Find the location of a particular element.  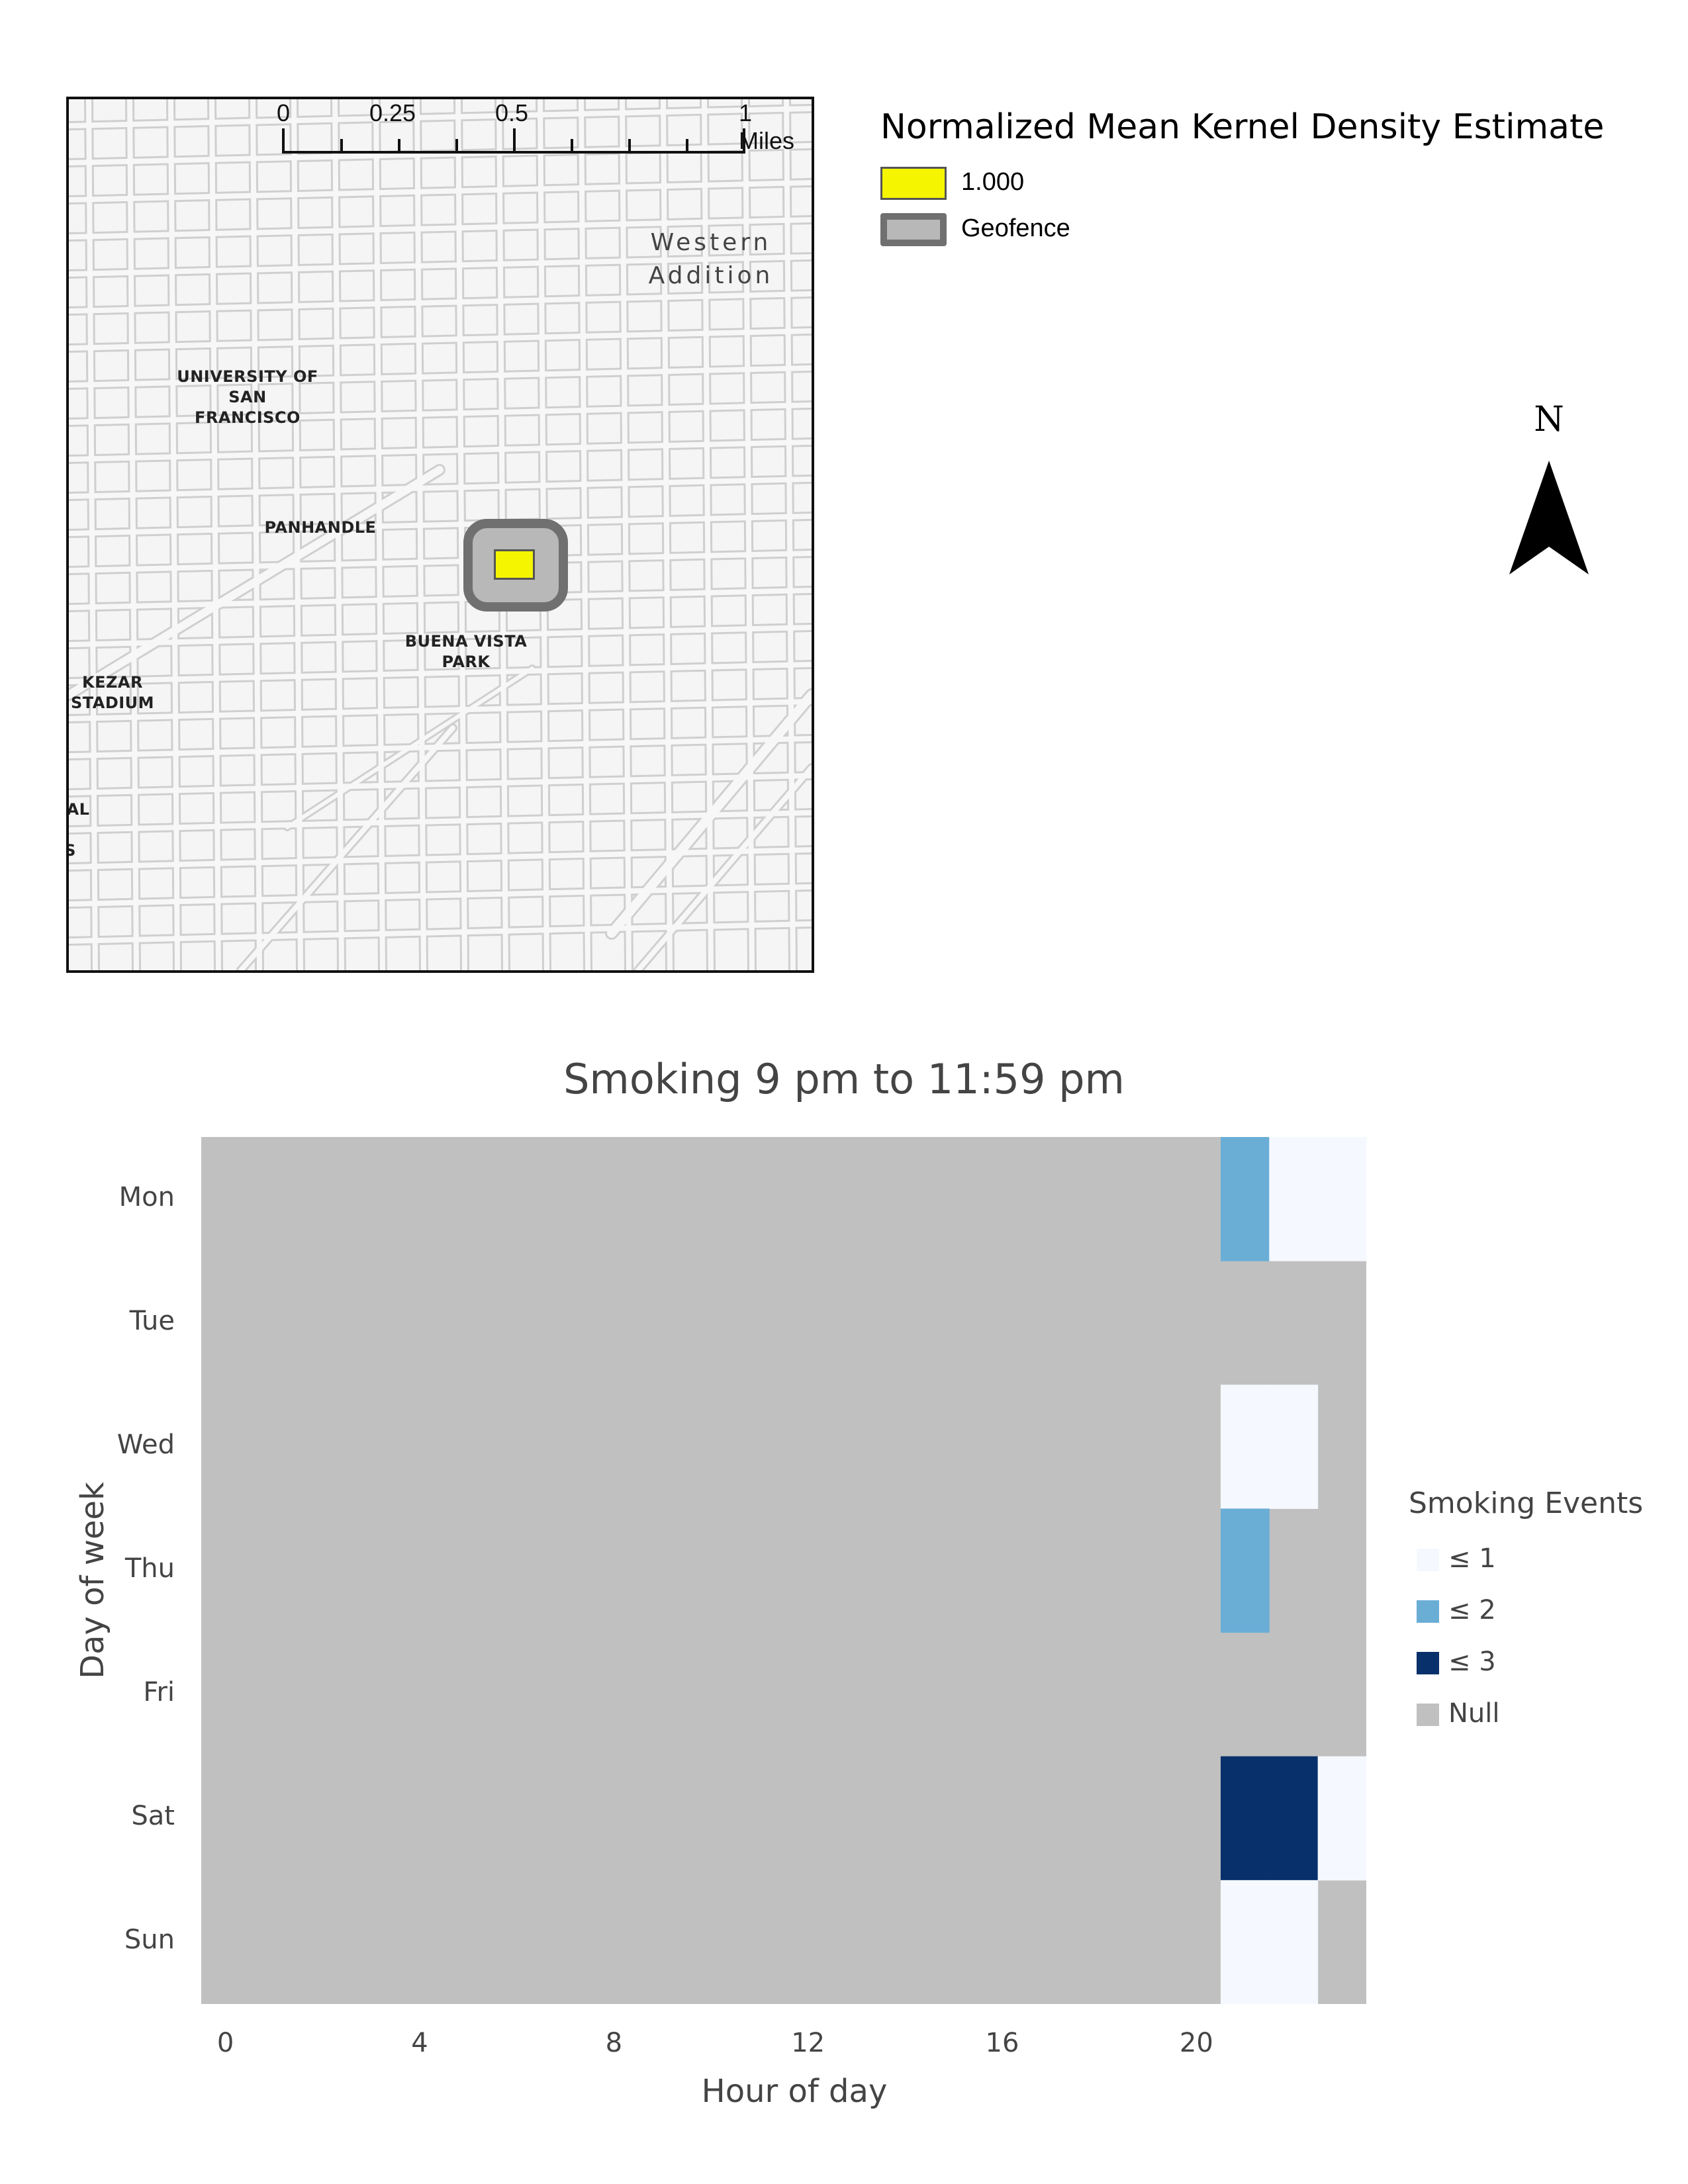

geofence is located at coordinates (515, 565).